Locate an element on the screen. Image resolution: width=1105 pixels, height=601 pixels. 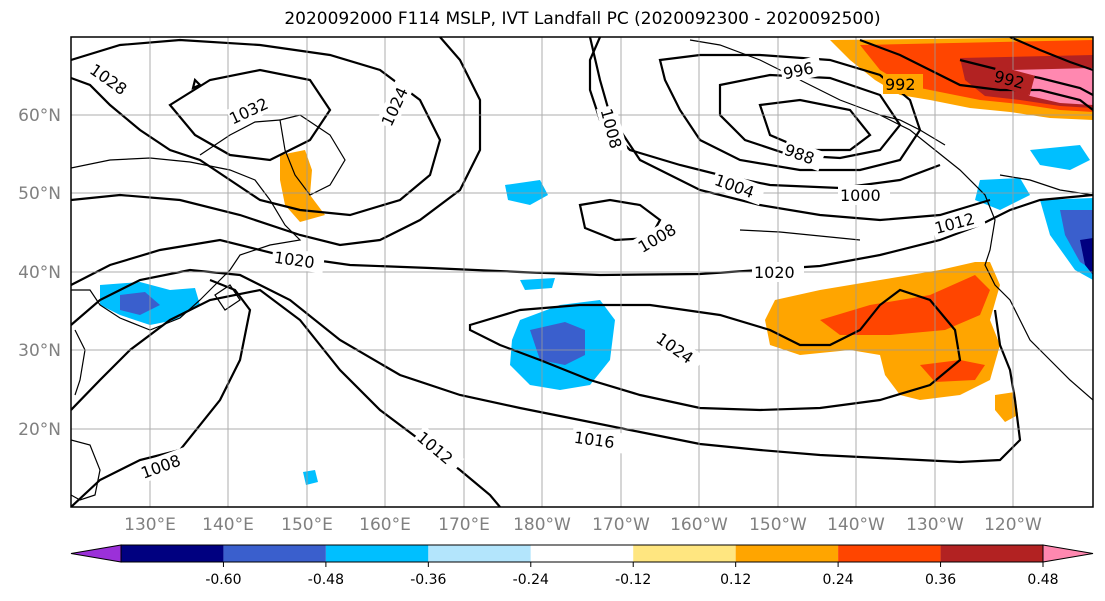
lon-label: 130°E is located at coordinates (150, 525).